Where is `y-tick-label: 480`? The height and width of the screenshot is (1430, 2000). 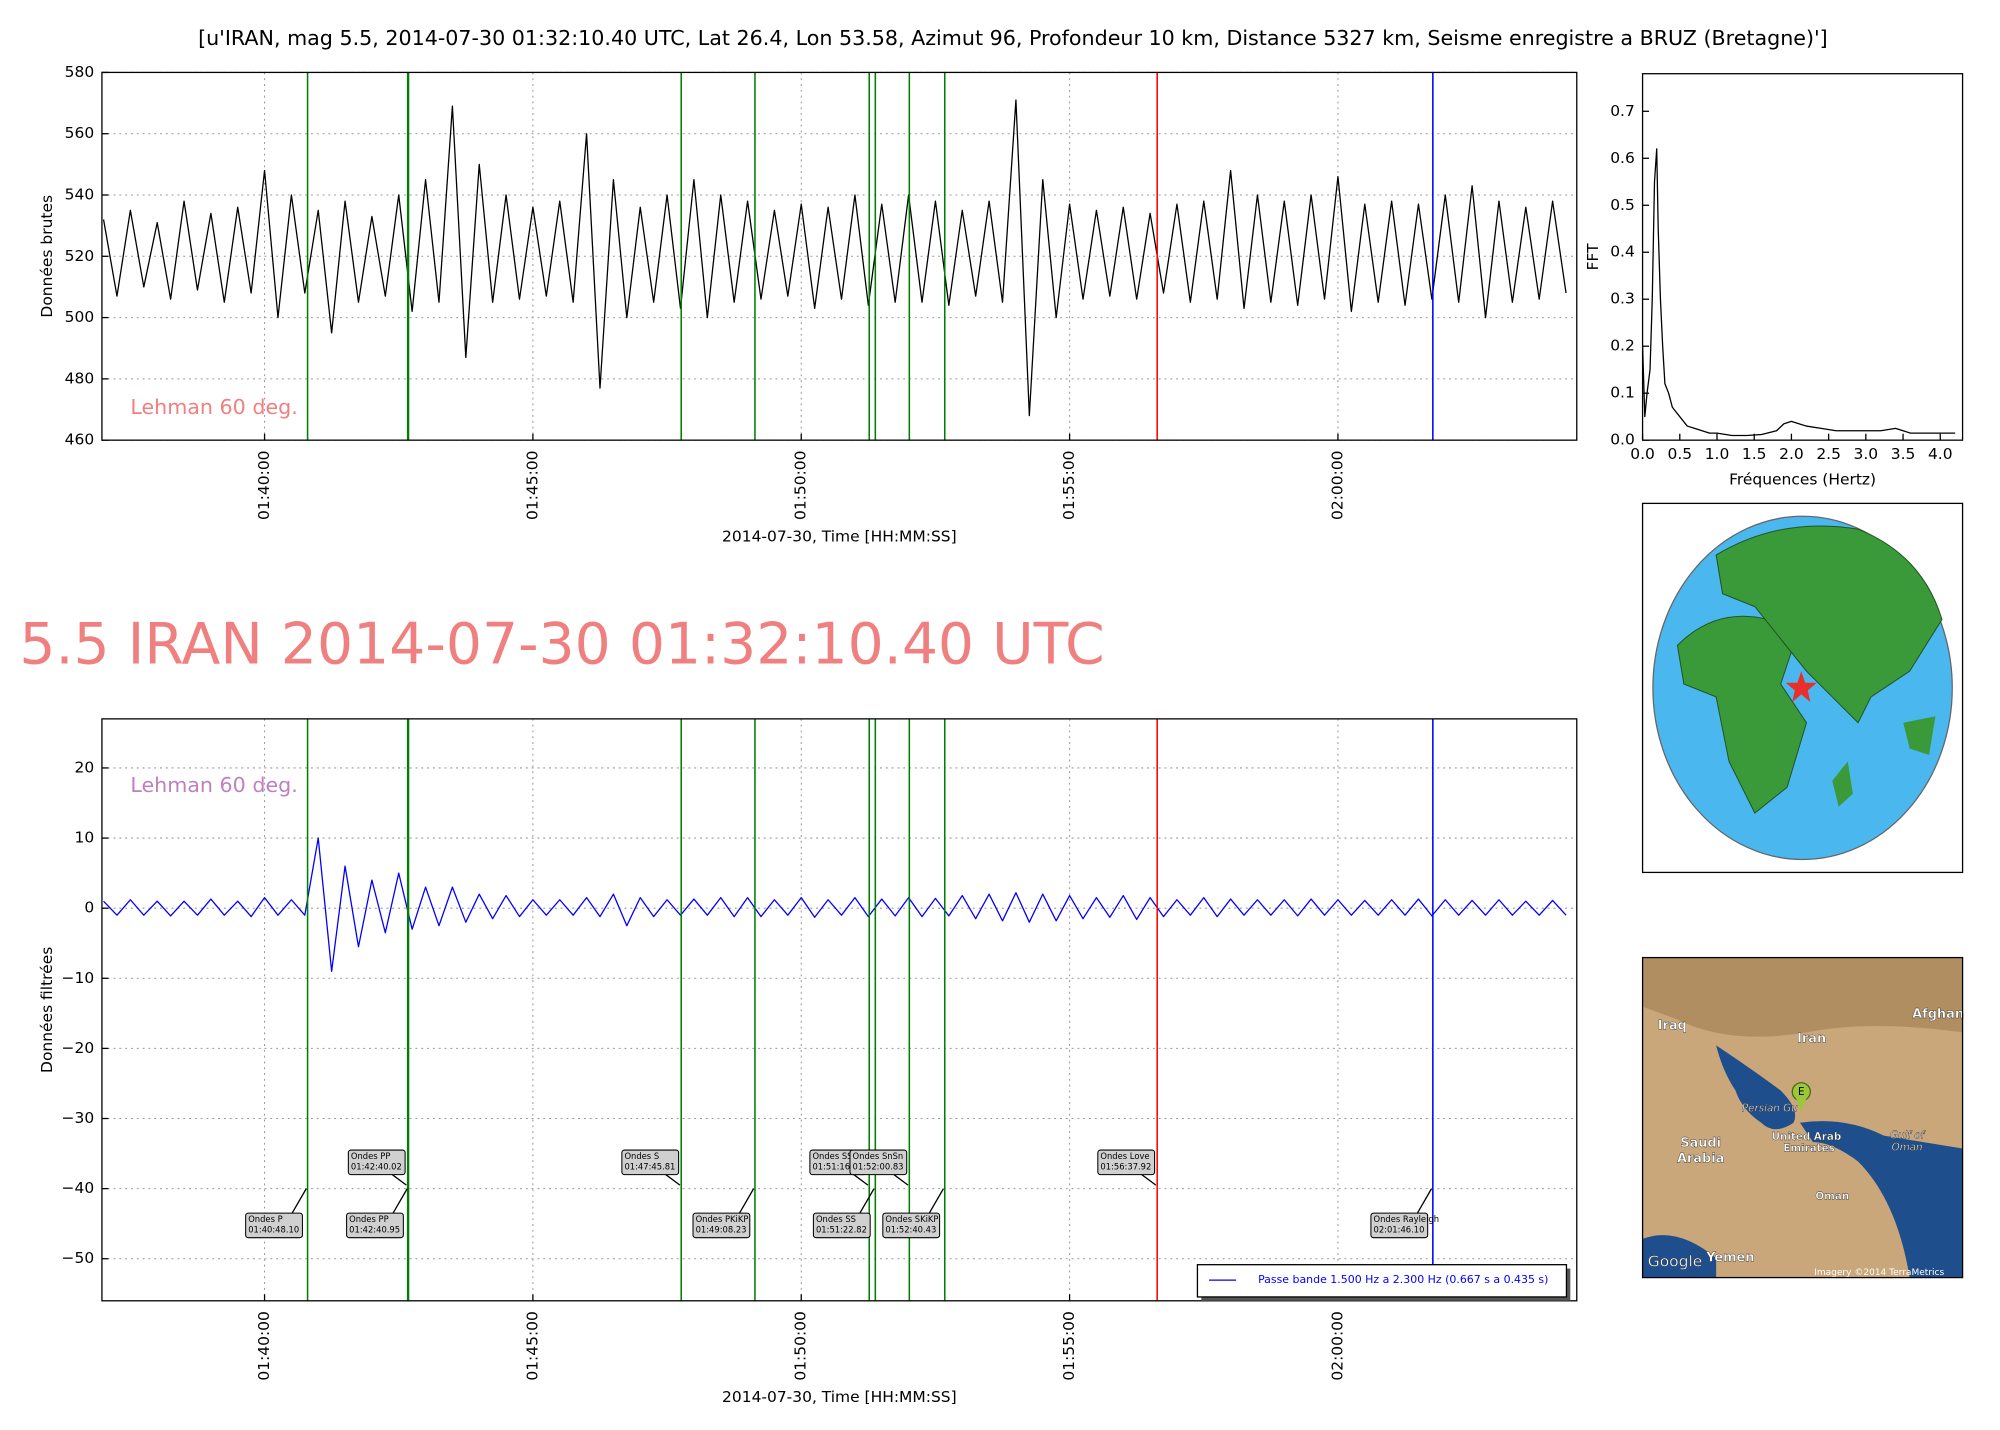 y-tick-label: 480 is located at coordinates (80, 378).